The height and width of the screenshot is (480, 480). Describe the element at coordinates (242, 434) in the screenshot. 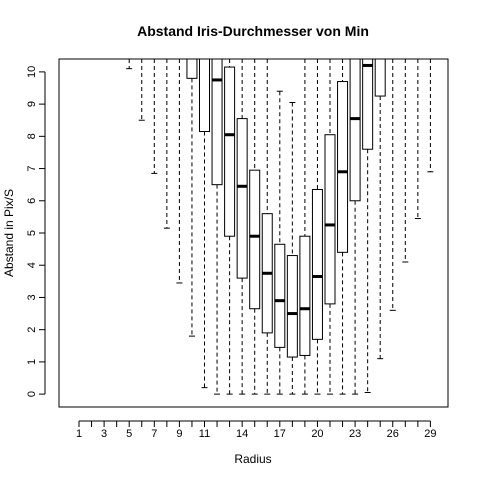

I see `x-tick-label: 14` at that location.